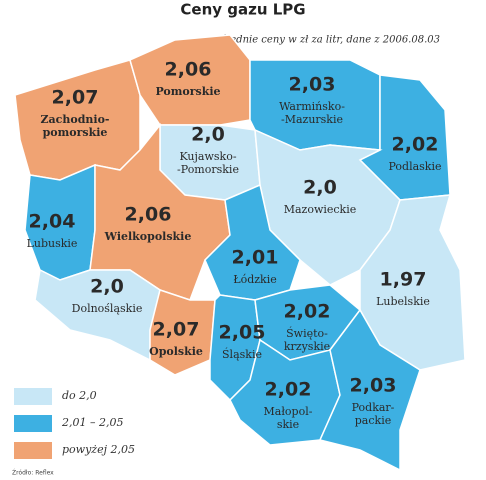  I want to click on region-name: Podkar-, so click(373, 407).